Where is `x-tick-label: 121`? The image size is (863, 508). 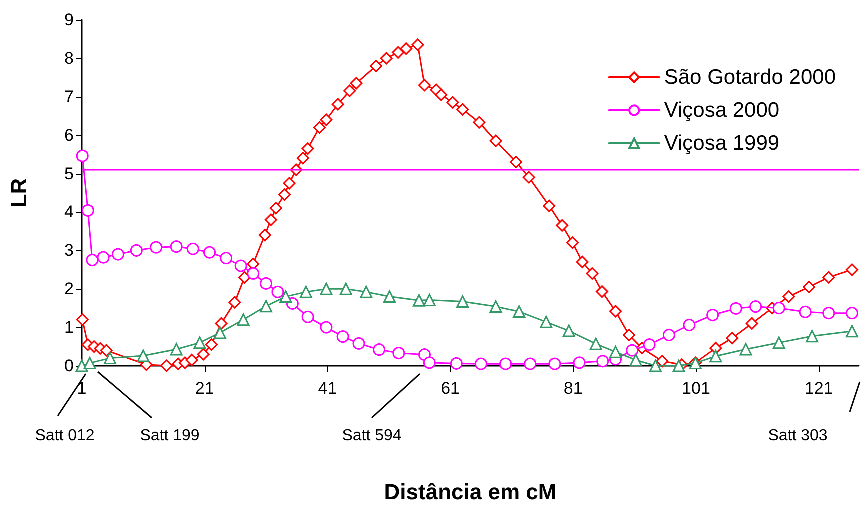
x-tick-label: 121 is located at coordinates (819, 388).